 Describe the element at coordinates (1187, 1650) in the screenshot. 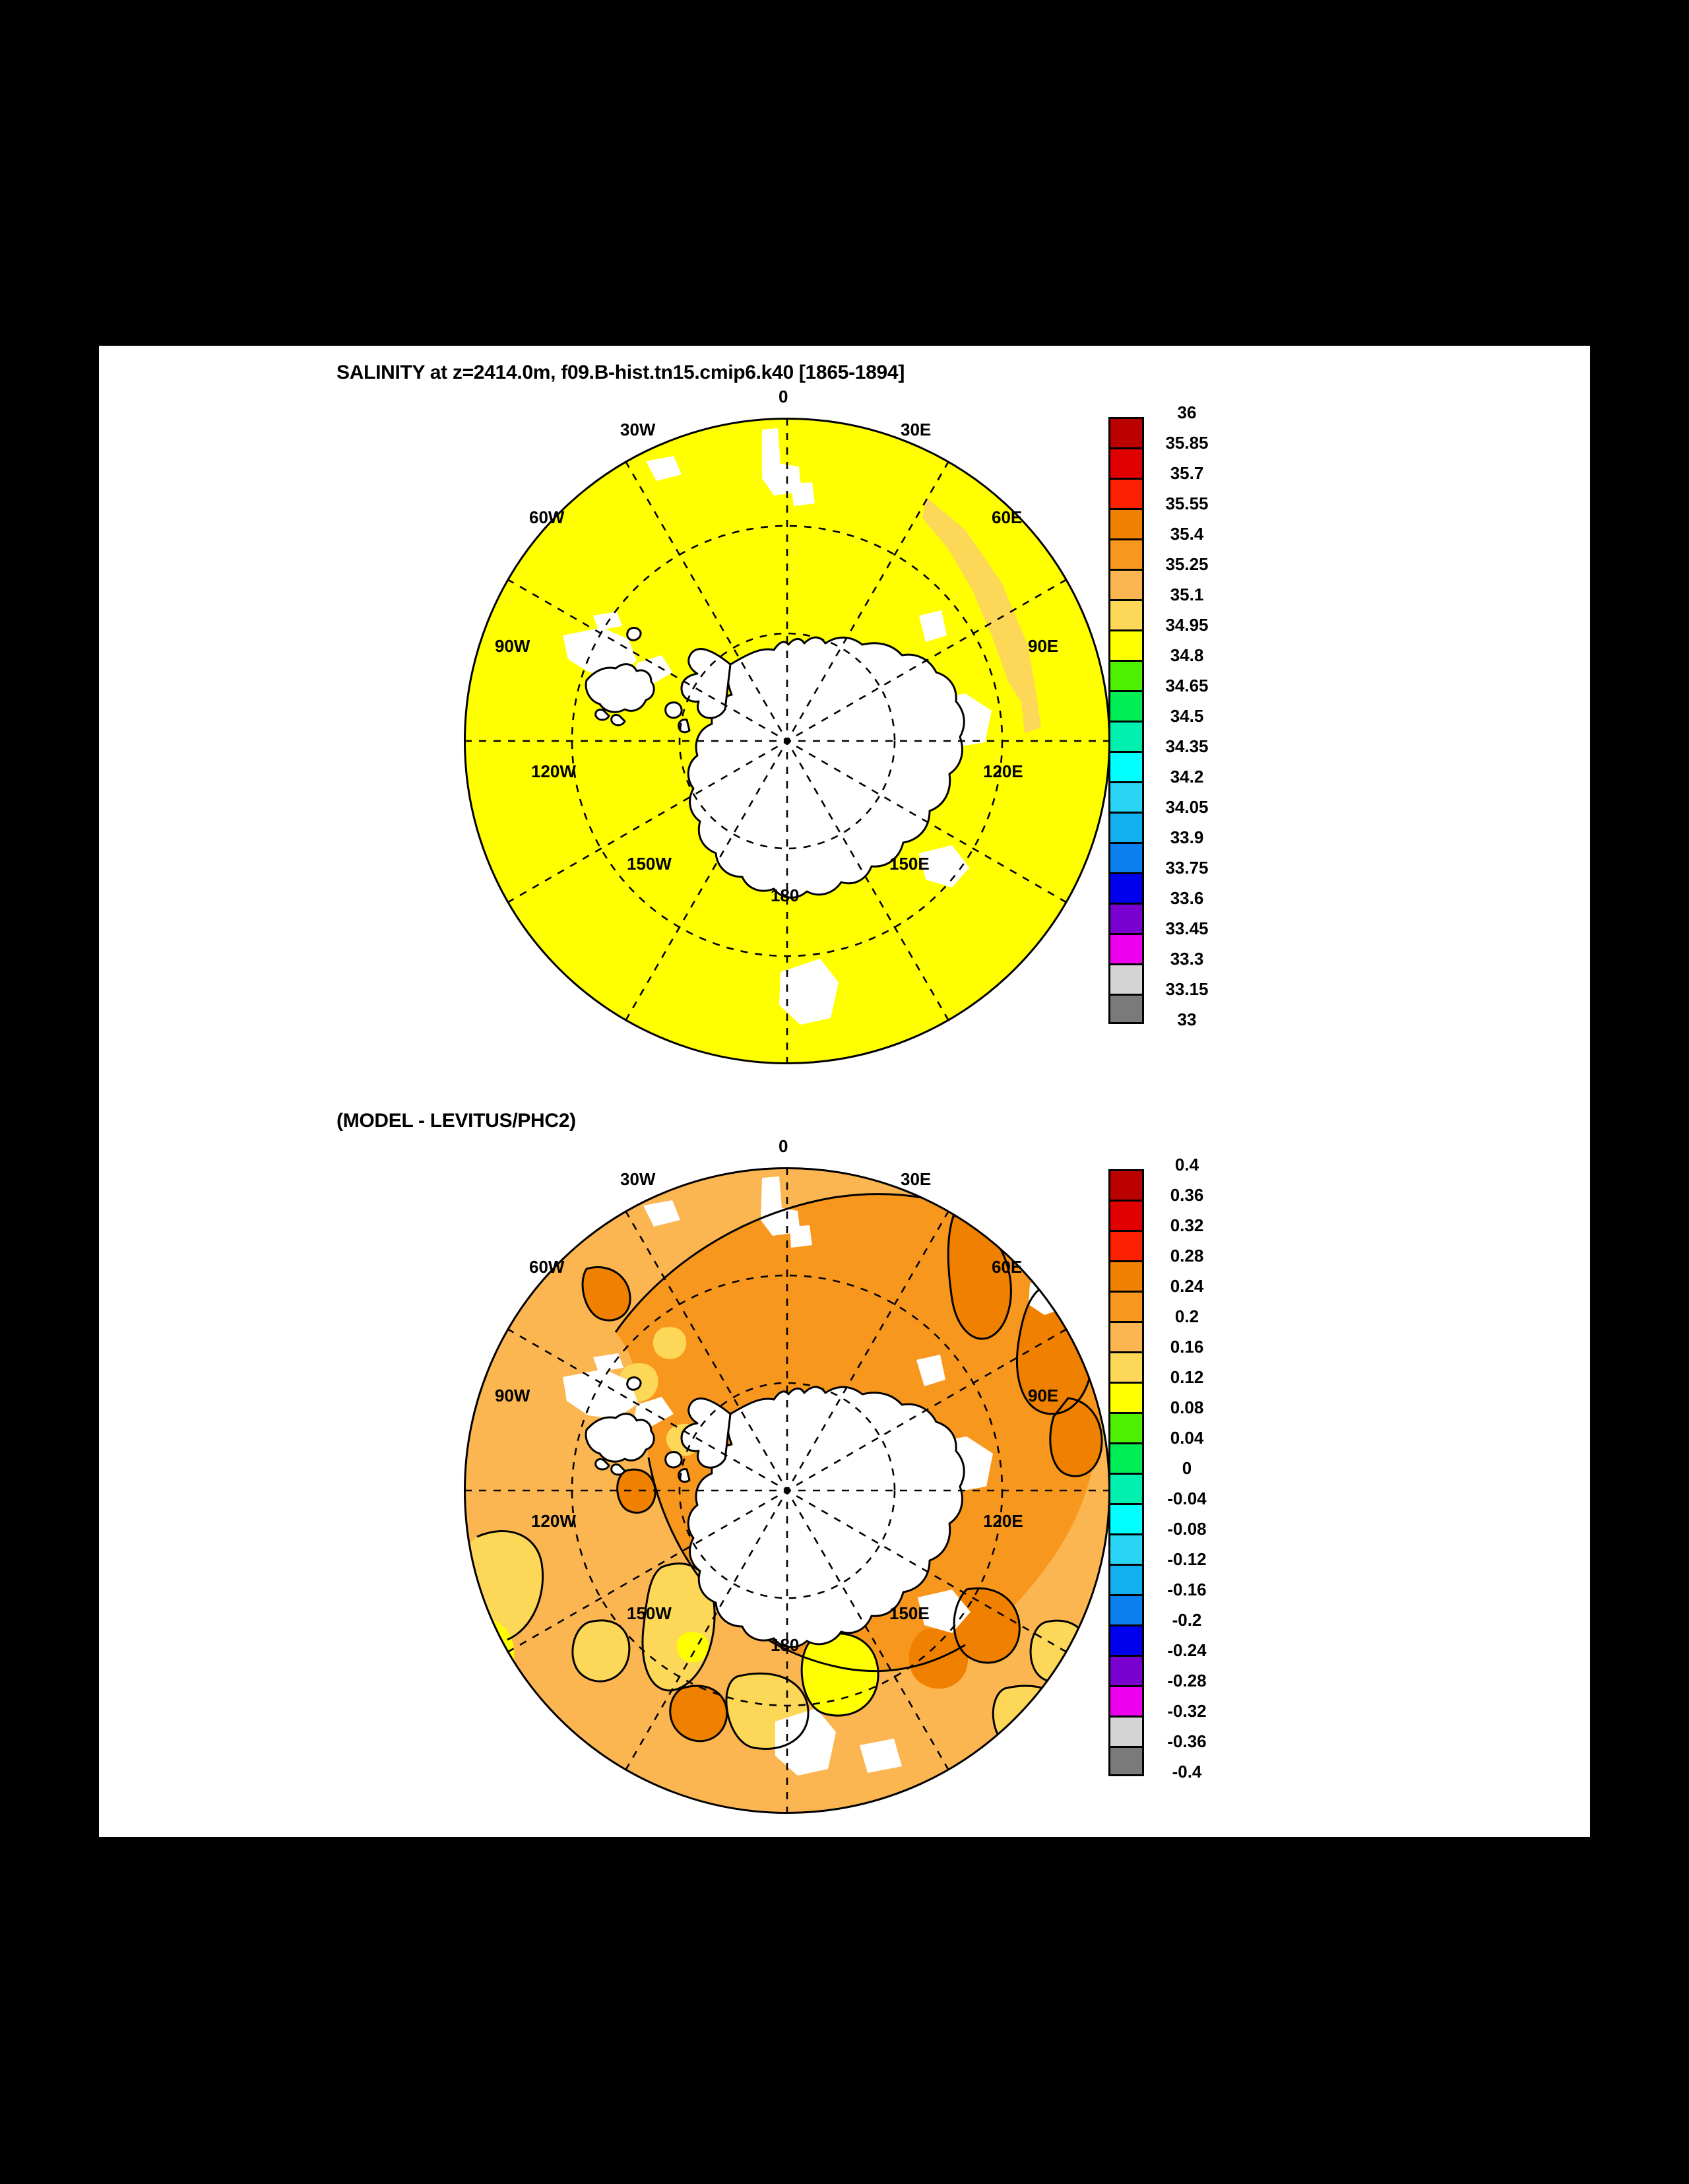

I see `colorbar-tick-16: -0.24` at that location.